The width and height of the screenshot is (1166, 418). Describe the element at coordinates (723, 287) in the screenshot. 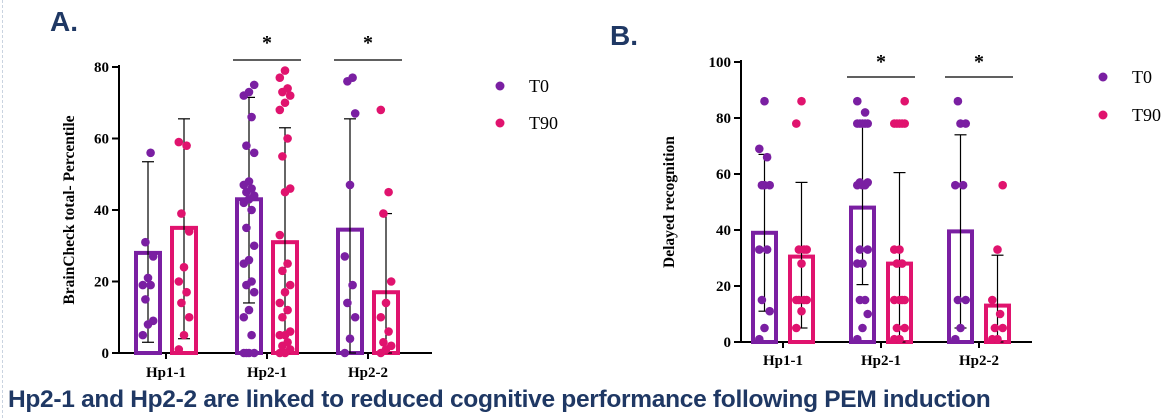

I see `y-tick-label: 20` at that location.